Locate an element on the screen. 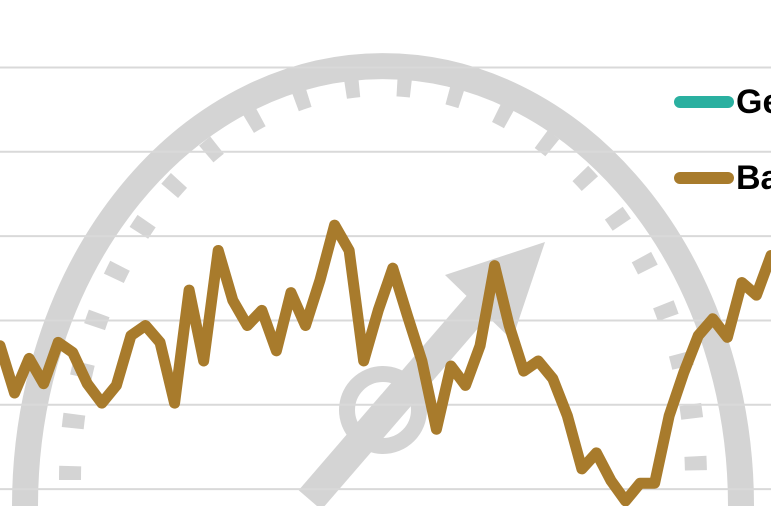  legend-label: Ba is located at coordinates (753, 178).